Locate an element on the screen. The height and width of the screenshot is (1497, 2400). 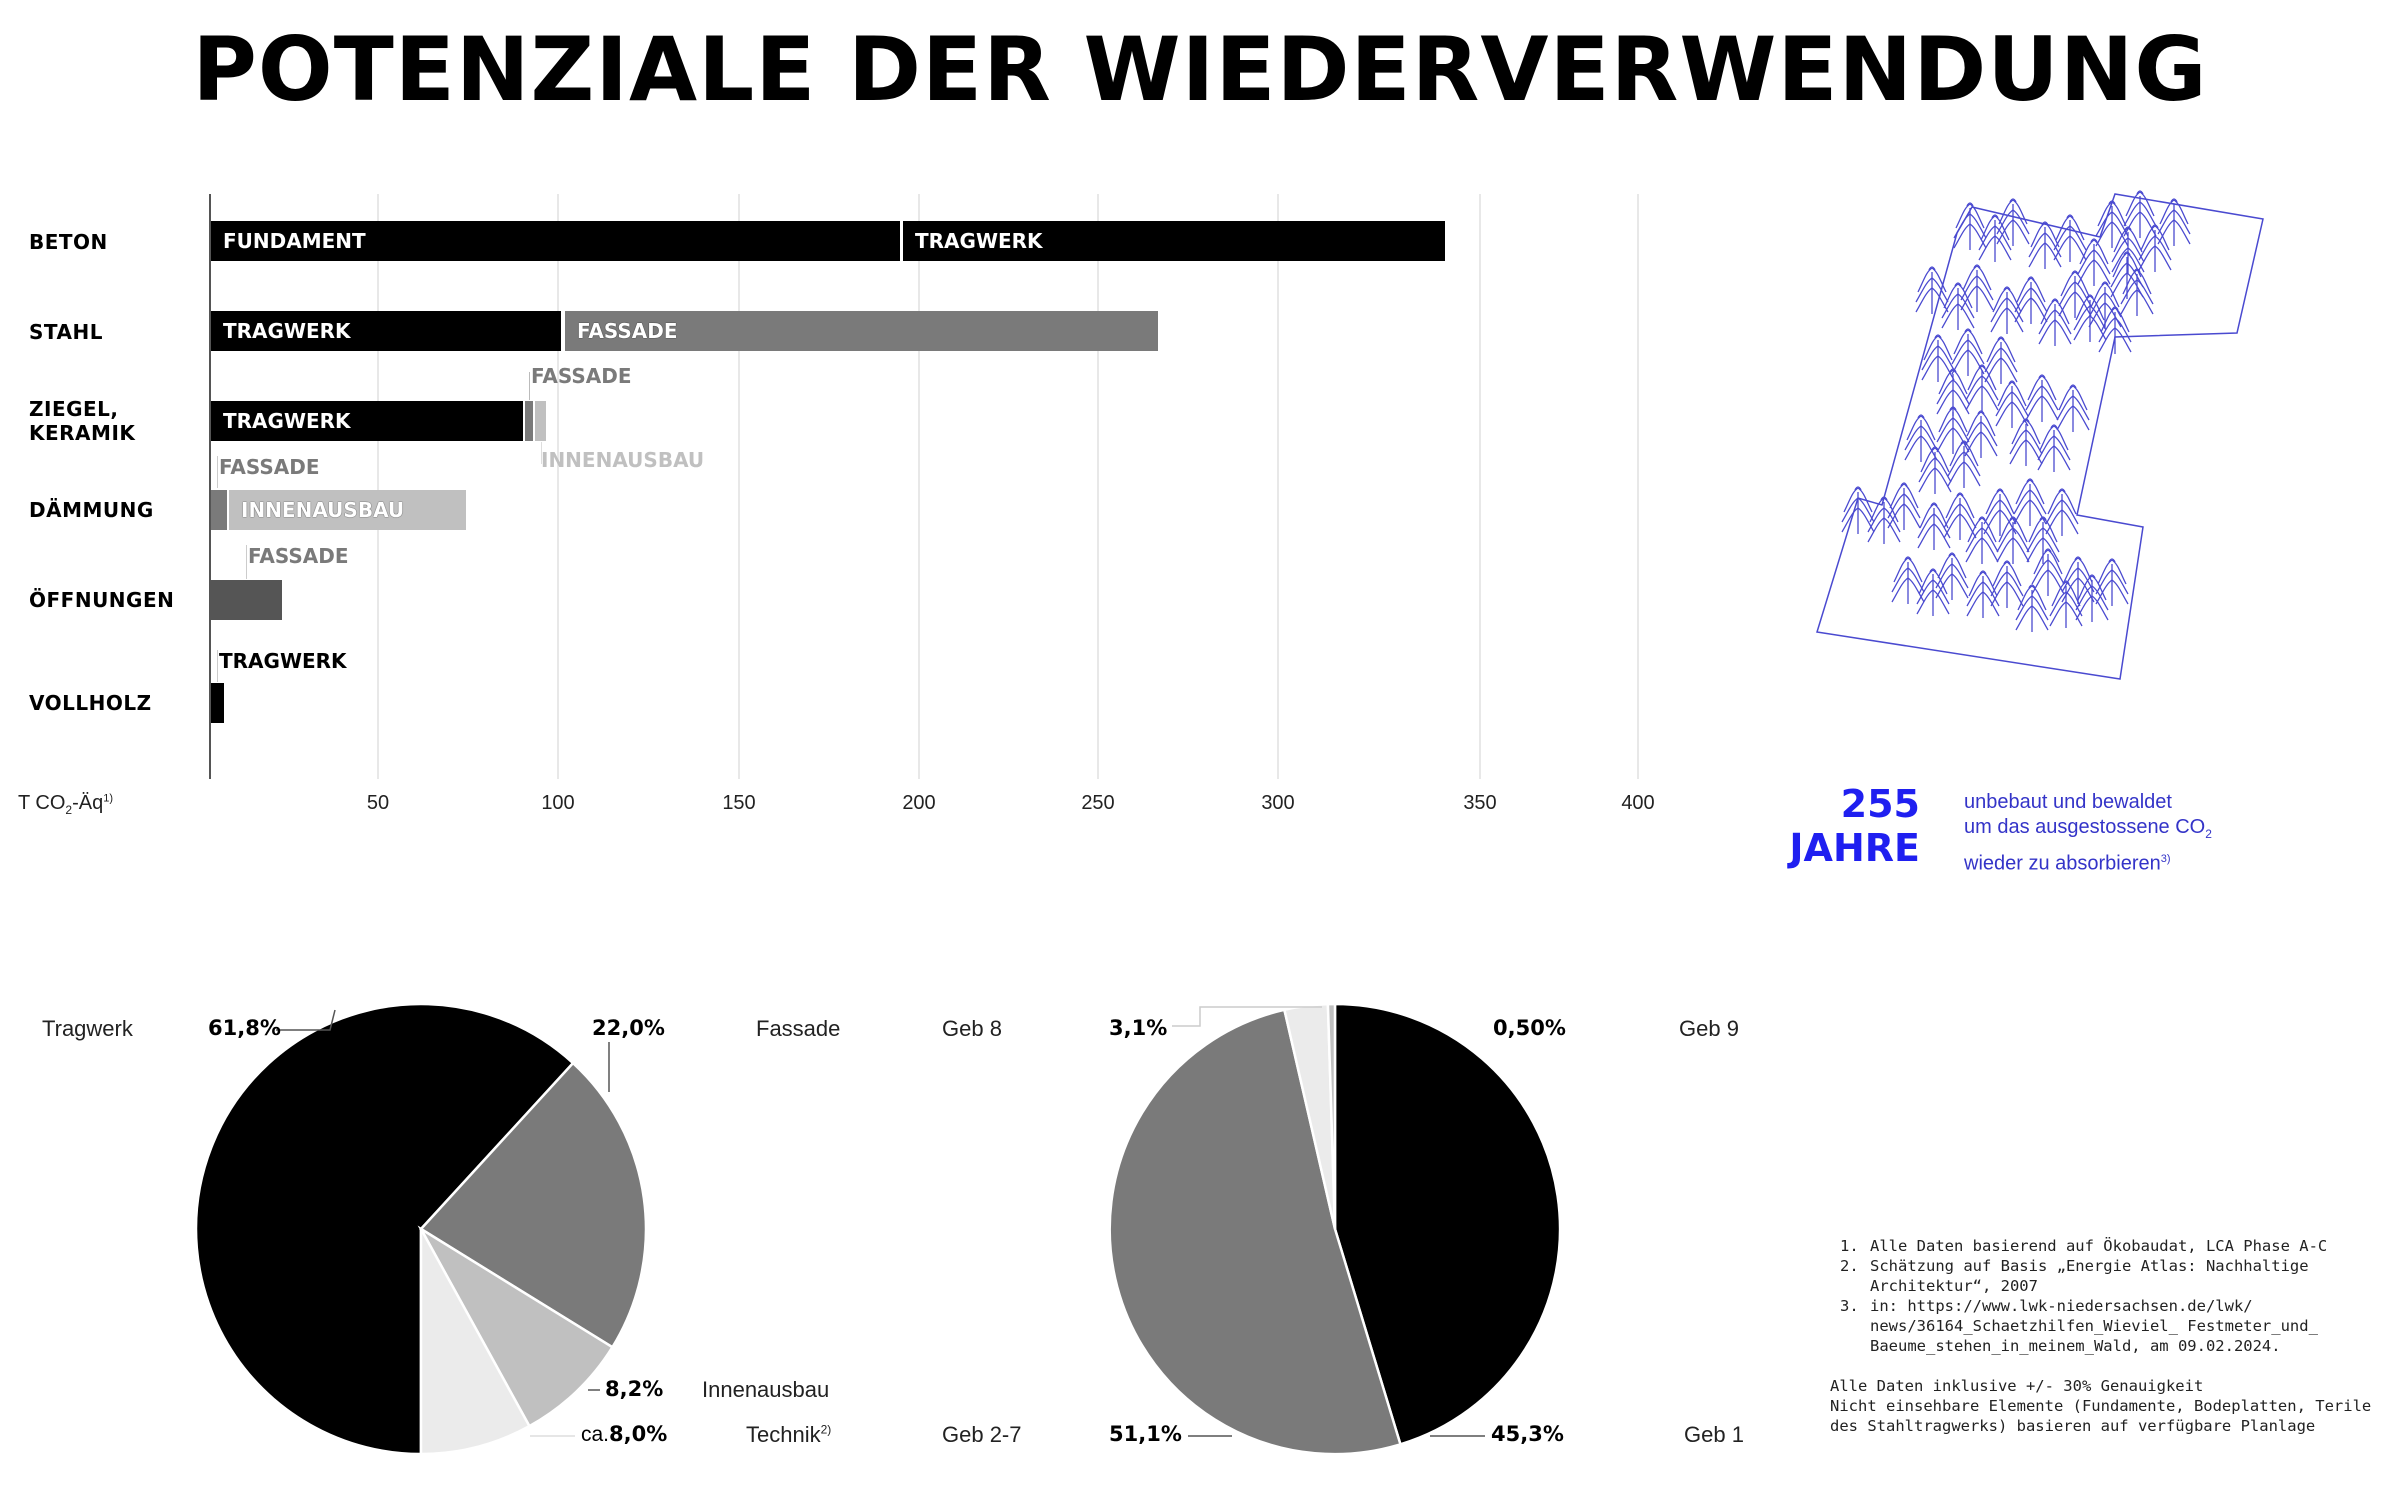
pie-label-geb-2-7: Geb 2-7 is located at coordinates (982, 1434).